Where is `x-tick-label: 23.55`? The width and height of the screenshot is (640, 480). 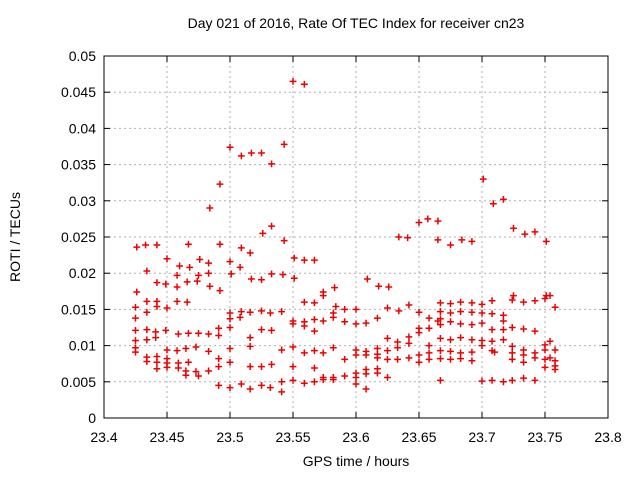
x-tick-label: 23.55 is located at coordinates (292, 437).